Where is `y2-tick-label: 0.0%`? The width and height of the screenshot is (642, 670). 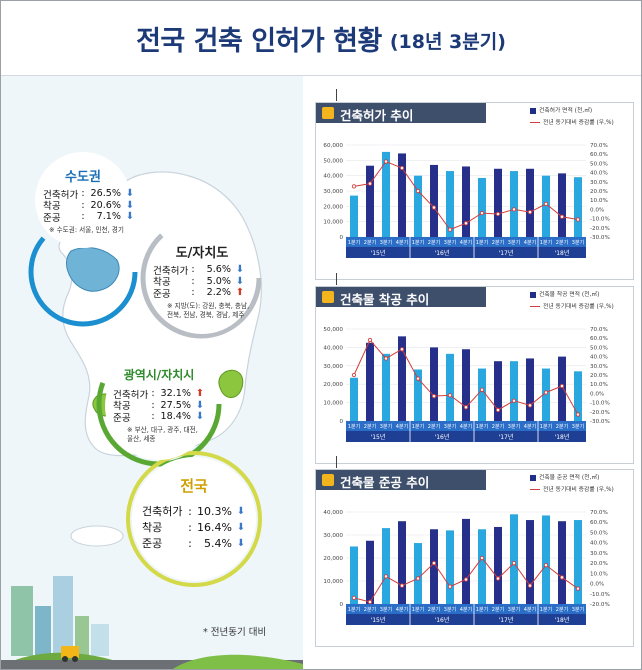
y2-tick-label: 0.0% is located at coordinates (597, 585).